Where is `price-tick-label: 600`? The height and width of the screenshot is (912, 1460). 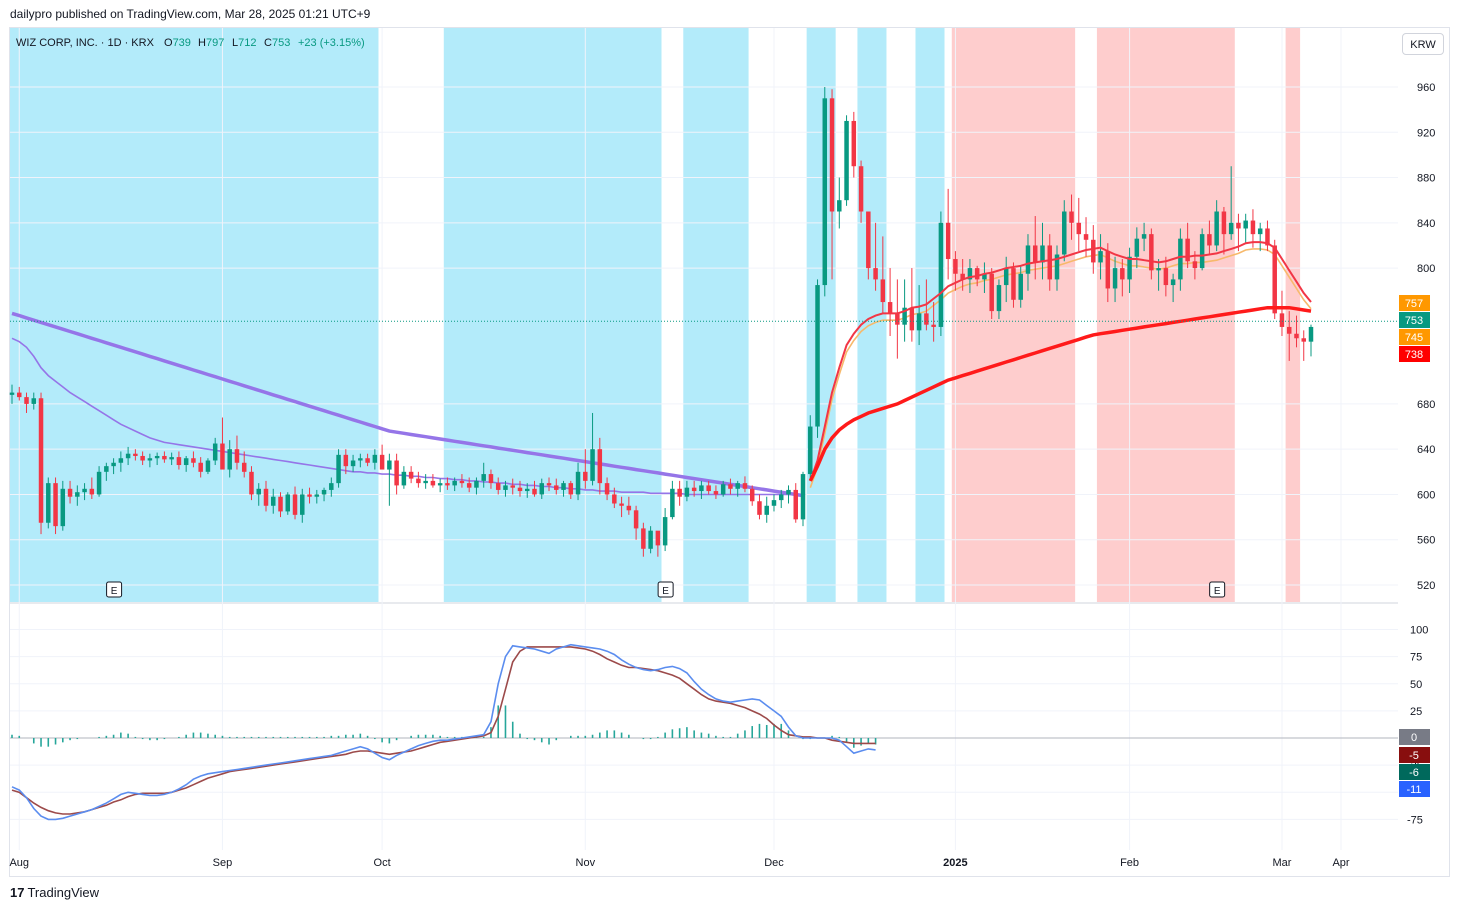 price-tick-label: 600 is located at coordinates (1426, 495).